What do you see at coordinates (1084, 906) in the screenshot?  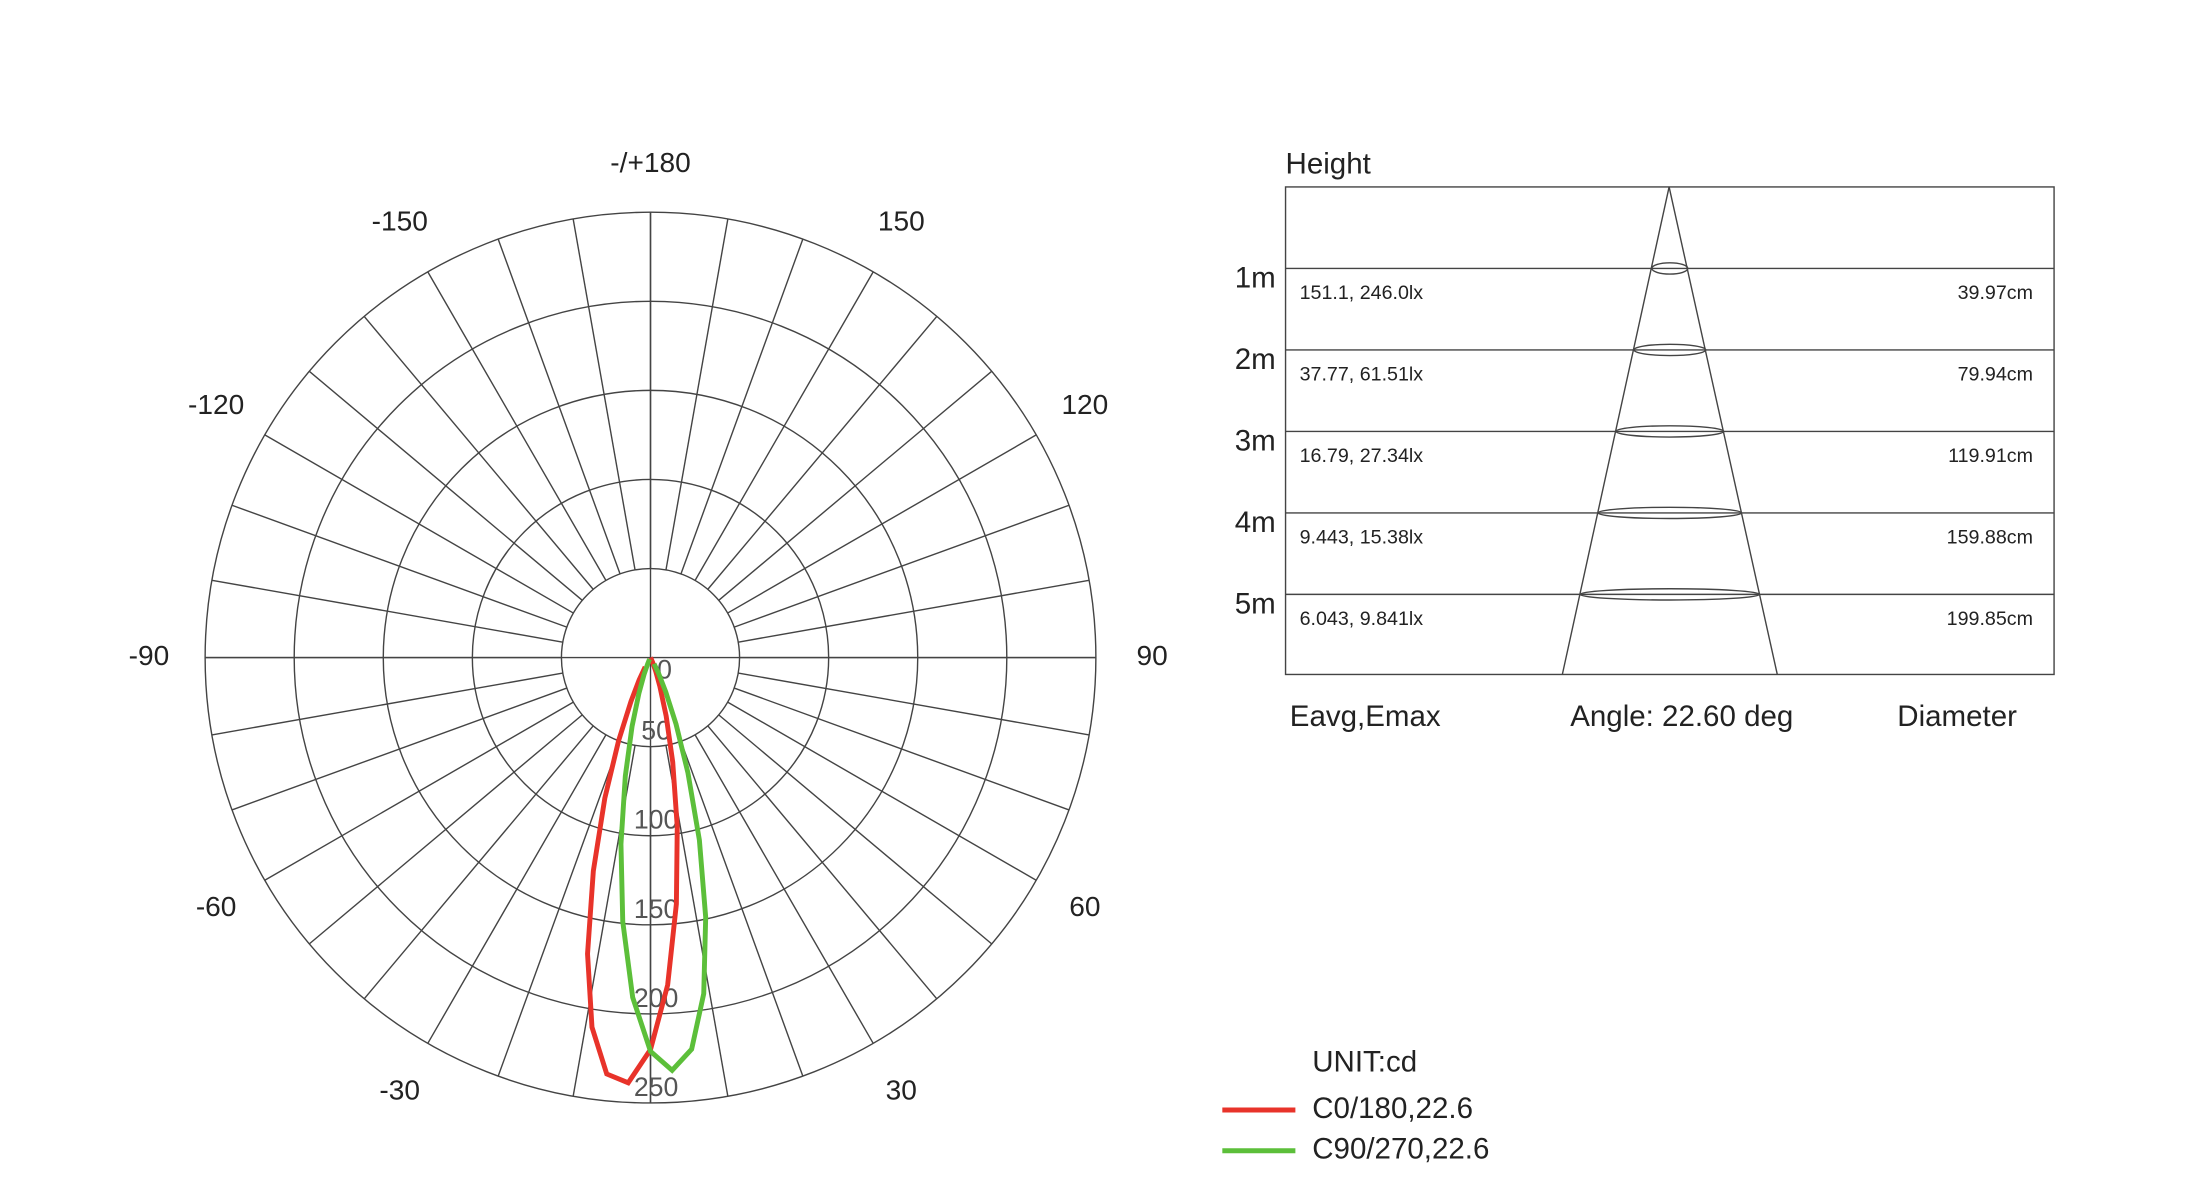 I see `angle-tick-label: 60` at bounding box center [1084, 906].